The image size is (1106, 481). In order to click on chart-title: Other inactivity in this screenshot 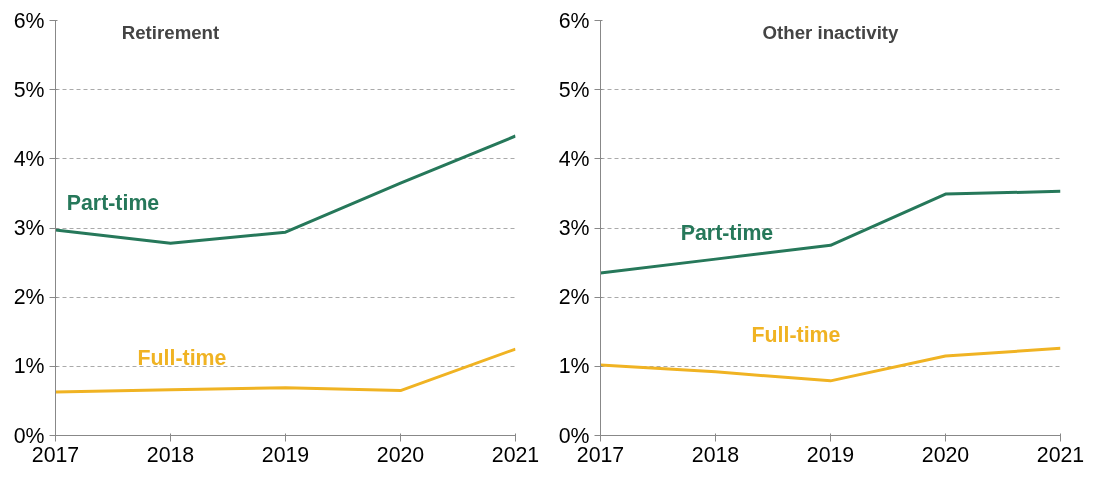, I will do `click(831, 33)`.